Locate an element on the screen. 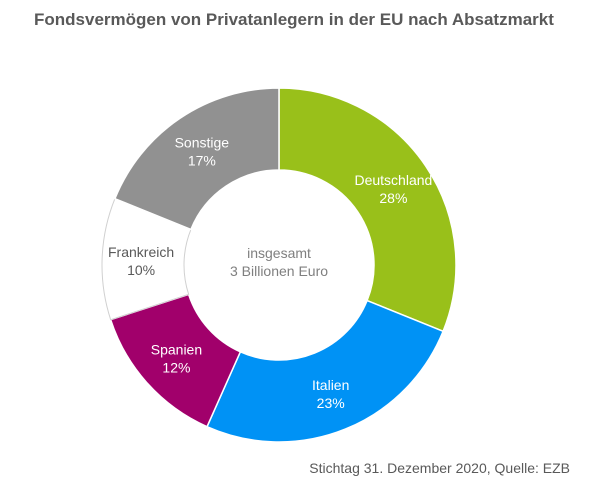 This screenshot has height=487, width=600. slice-value-deutschland: 28% is located at coordinates (393, 198).